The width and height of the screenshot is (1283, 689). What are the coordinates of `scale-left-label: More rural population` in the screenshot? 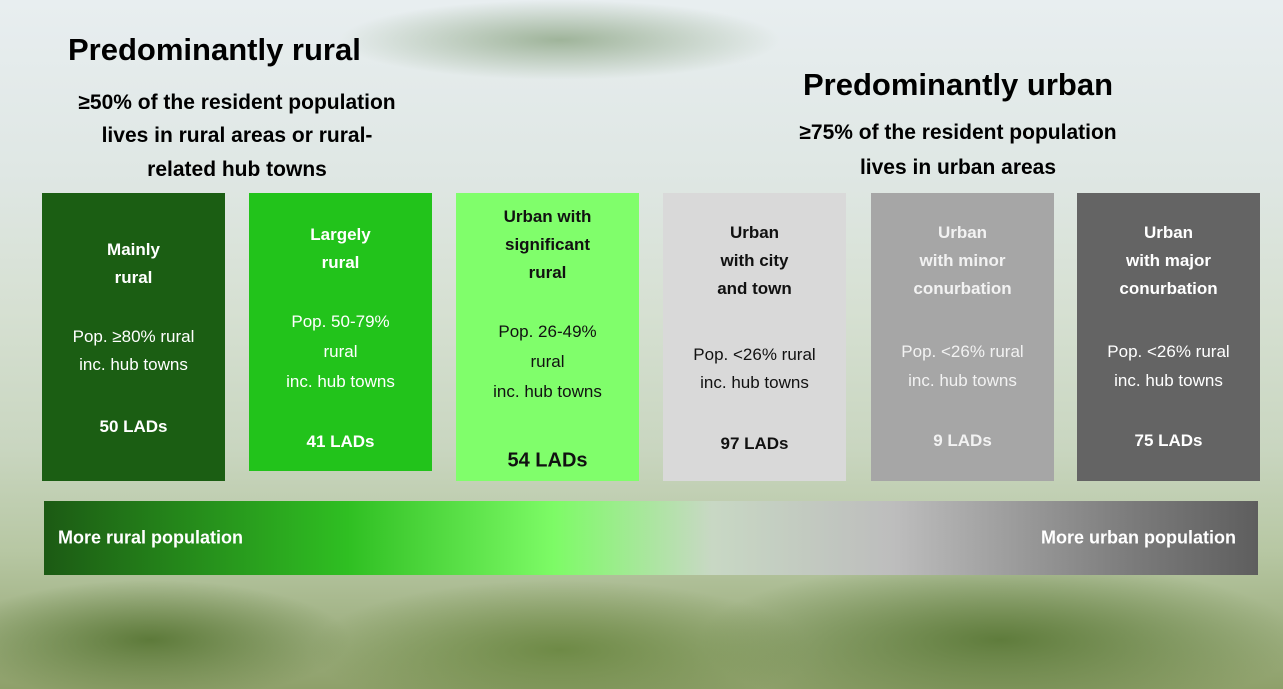 It's located at (151, 537).